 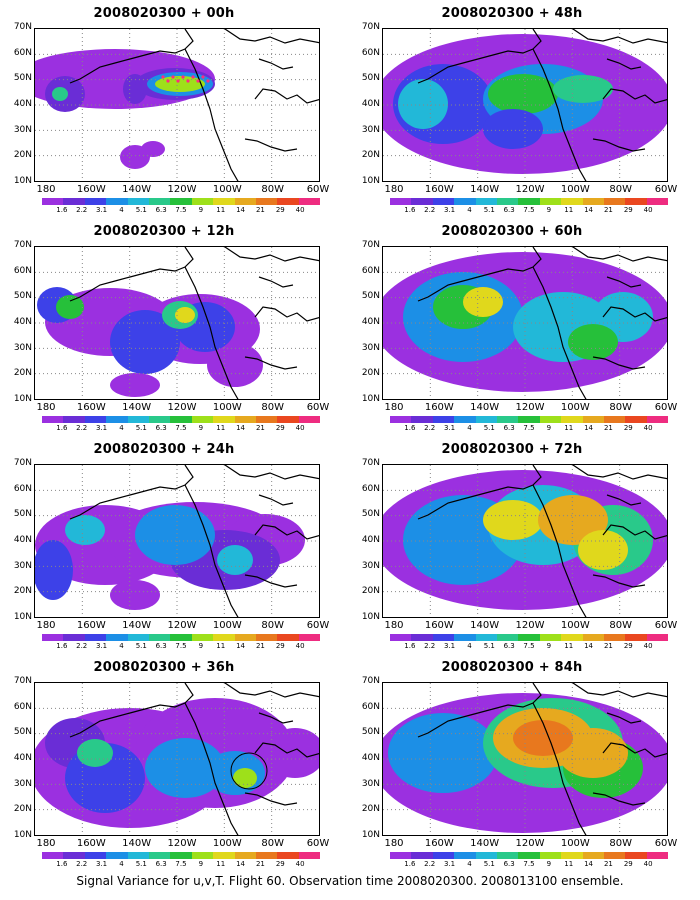 I want to click on y-tick-label: 30N, so click(x=370, y=783).